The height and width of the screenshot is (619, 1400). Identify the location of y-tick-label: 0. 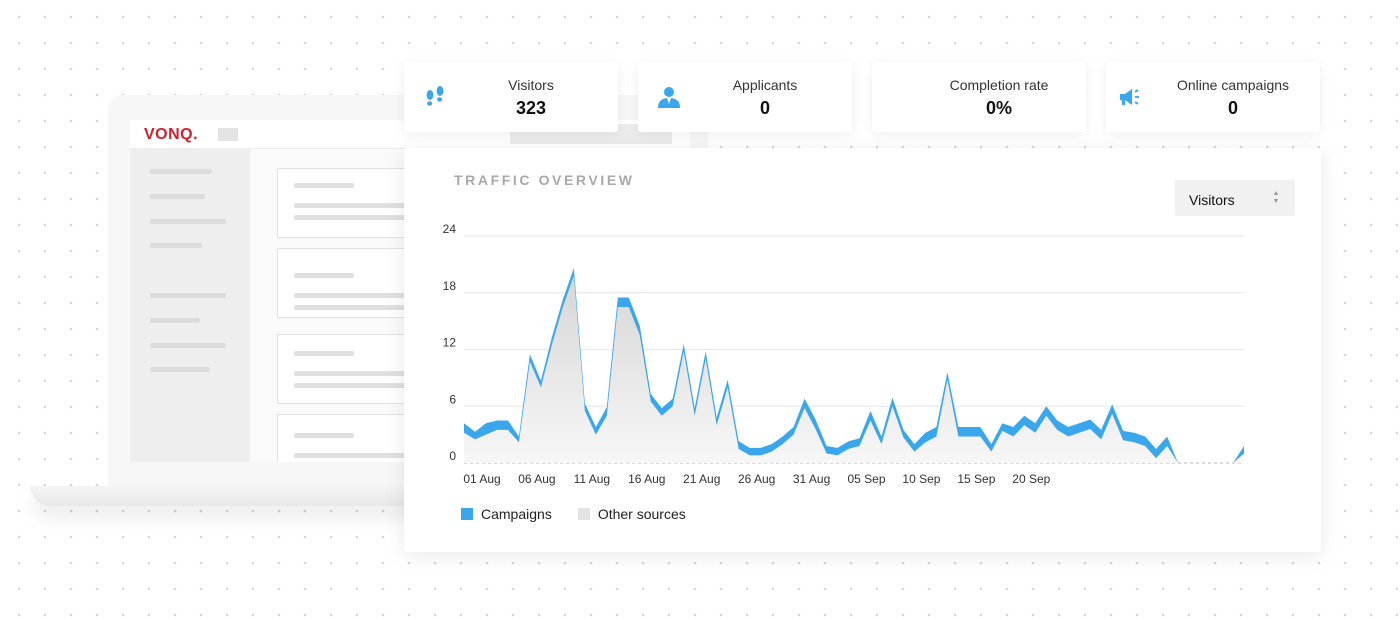
(452, 456).